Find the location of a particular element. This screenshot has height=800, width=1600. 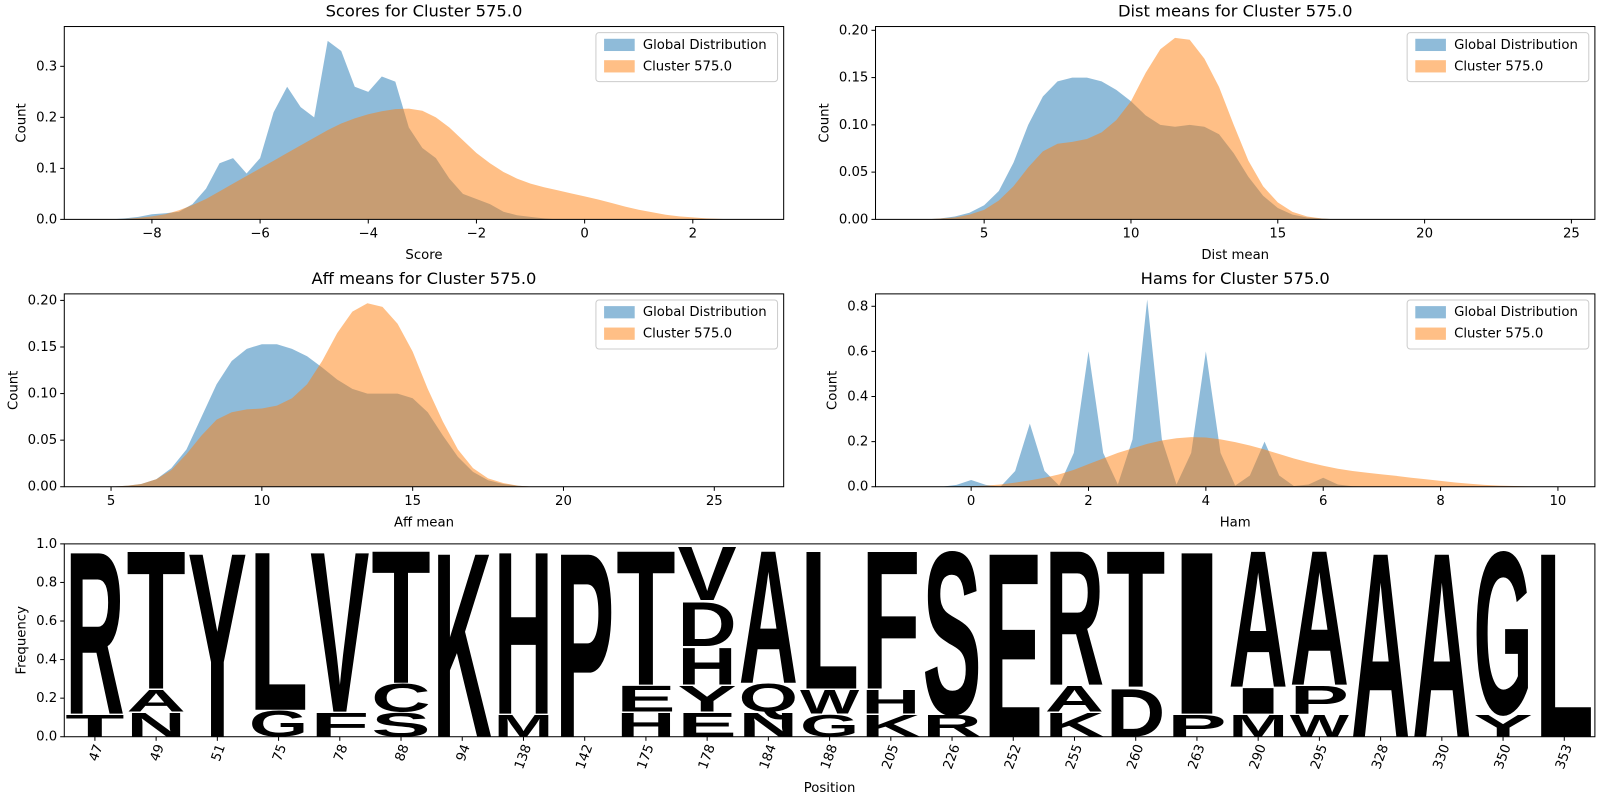

x-axis-label: Ham is located at coordinates (1235, 522).